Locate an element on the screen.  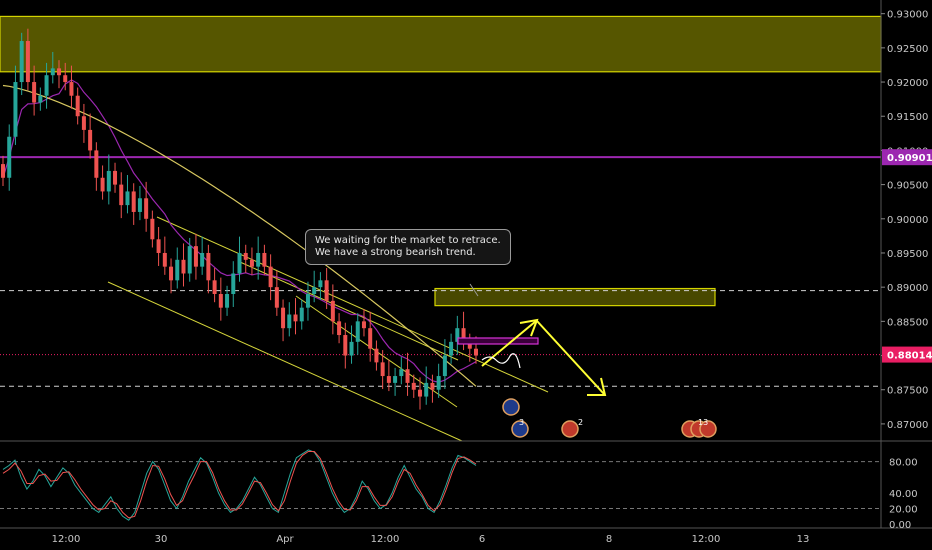
time-tick-label: Apr is located at coordinates (285, 539).